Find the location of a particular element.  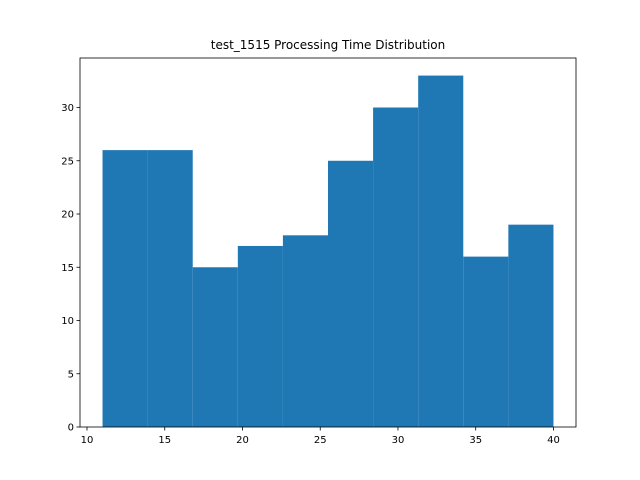

y-tick-label: 0 is located at coordinates (71, 428).